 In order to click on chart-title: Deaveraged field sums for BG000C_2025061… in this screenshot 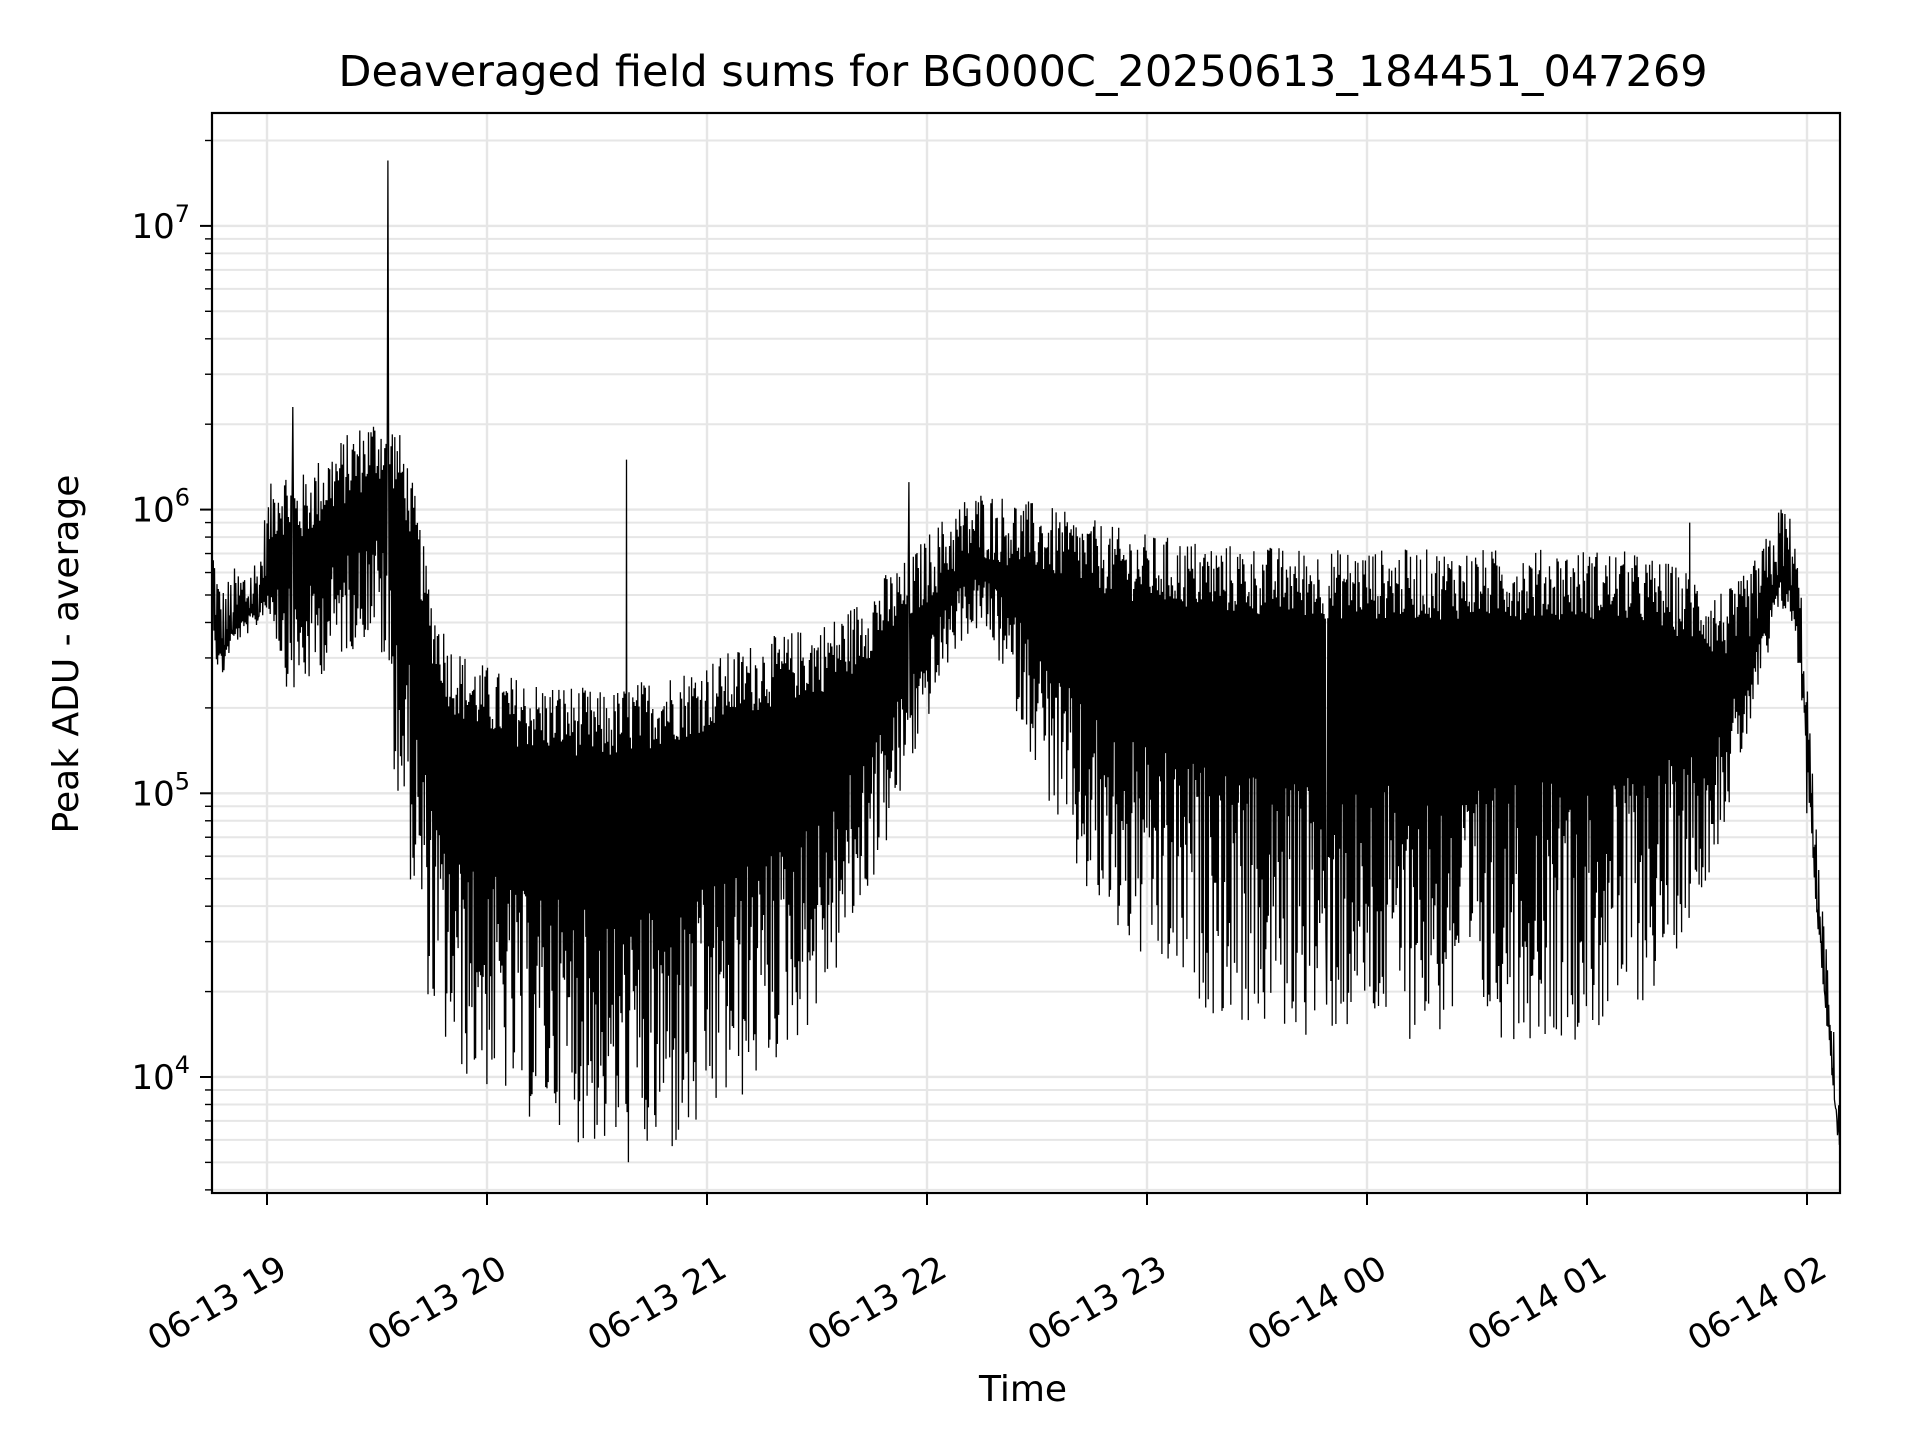, I will do `click(1022, 72)`.